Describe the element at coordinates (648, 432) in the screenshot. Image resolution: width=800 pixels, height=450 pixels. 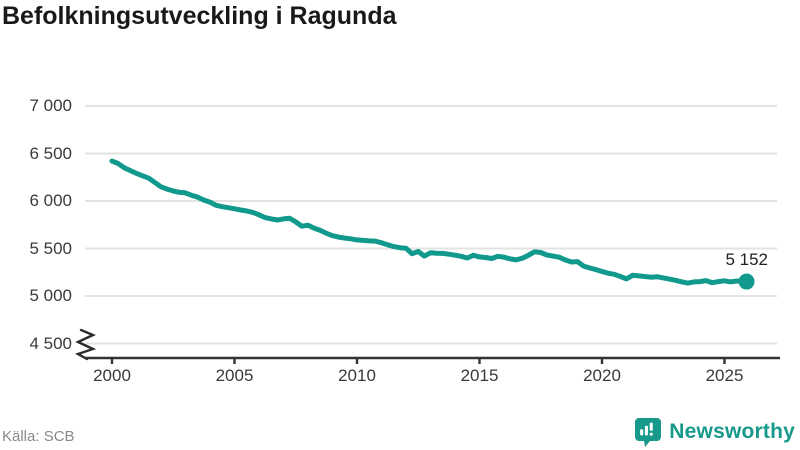
I see `newsworthy-logo-icon` at that location.